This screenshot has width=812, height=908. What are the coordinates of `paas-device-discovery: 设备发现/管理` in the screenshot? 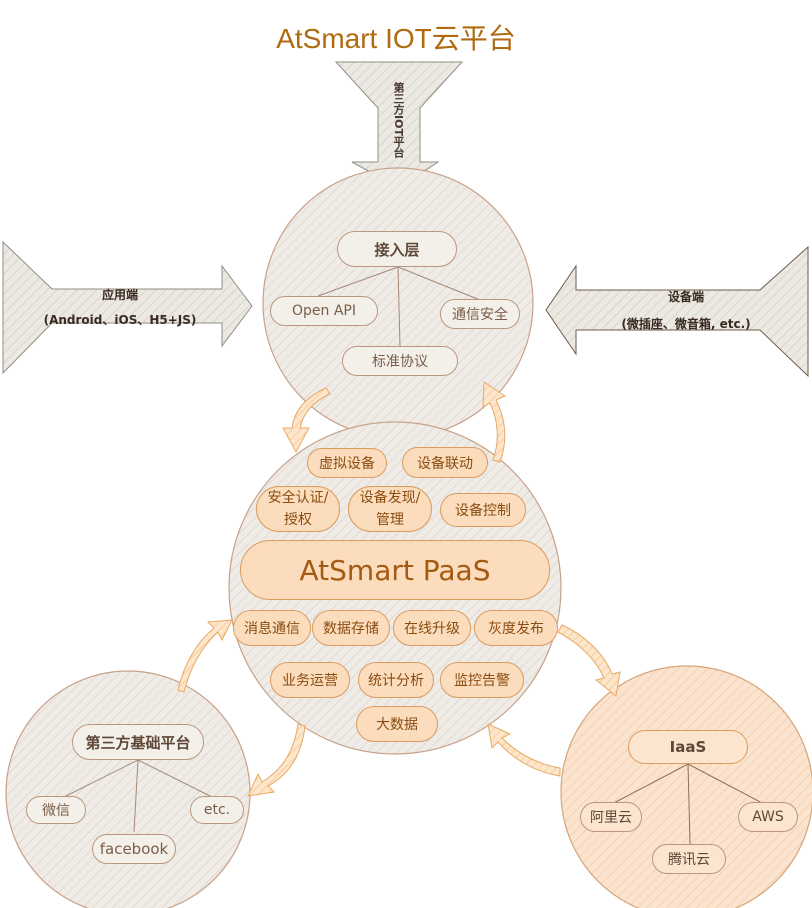 It's located at (390, 509).